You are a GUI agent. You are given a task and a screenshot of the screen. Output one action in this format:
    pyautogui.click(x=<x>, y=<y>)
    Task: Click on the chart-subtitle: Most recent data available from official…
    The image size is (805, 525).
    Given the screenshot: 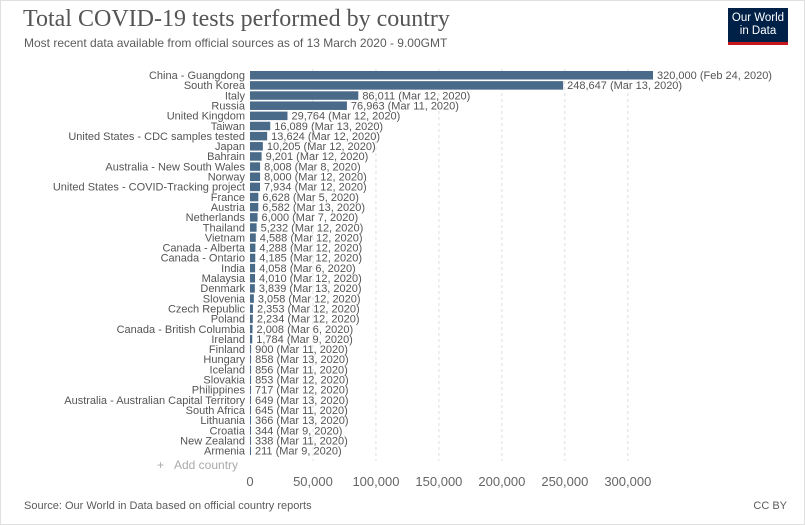 What is the action you would take?
    pyautogui.click(x=236, y=43)
    